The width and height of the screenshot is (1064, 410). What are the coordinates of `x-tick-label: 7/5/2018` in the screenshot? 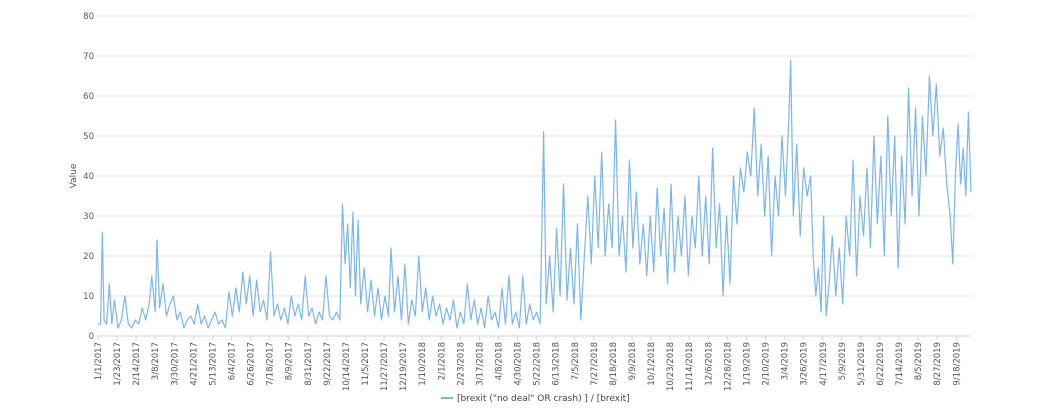 It's located at (576, 361).